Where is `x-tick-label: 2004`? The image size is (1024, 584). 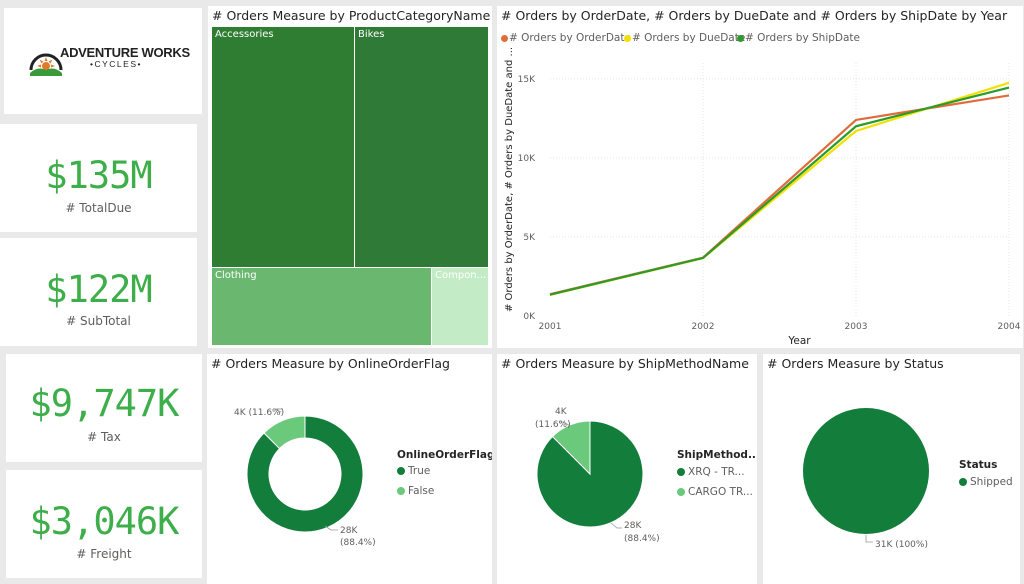 x-tick-label: 2004 is located at coordinates (1009, 327).